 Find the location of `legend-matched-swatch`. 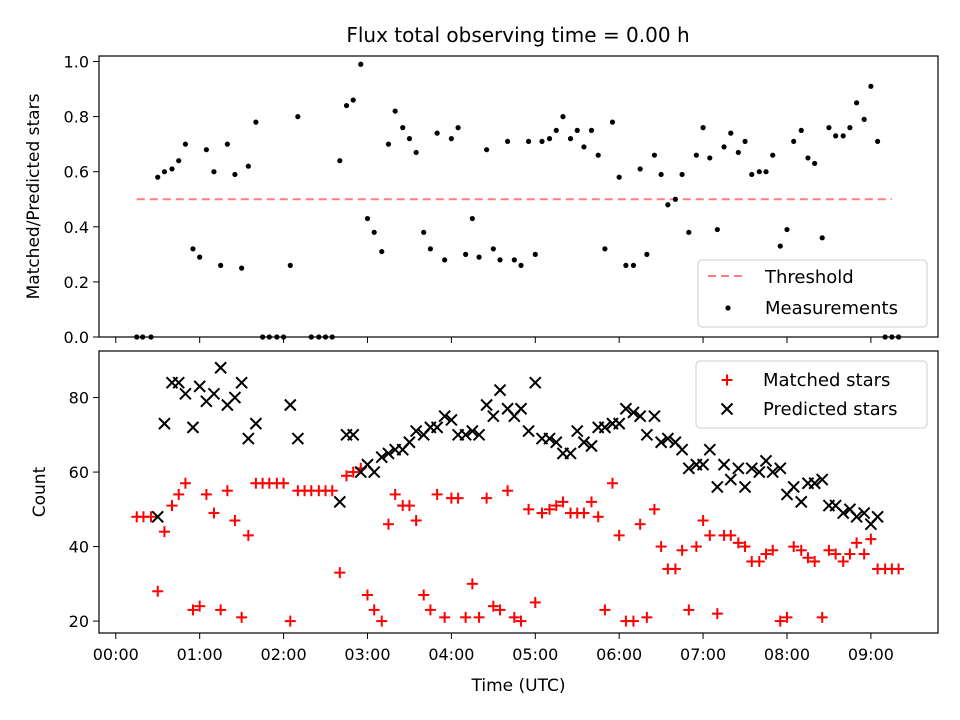

legend-matched-swatch is located at coordinates (727, 380).